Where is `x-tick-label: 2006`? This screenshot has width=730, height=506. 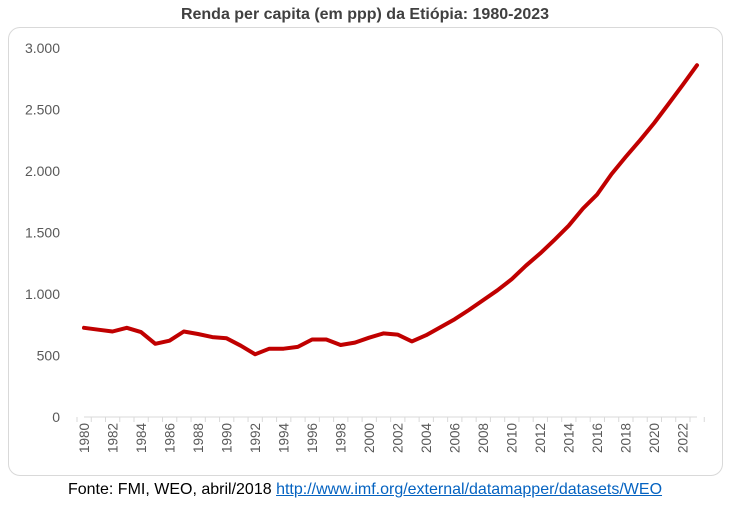
x-tick-label: 2006 is located at coordinates (455, 438).